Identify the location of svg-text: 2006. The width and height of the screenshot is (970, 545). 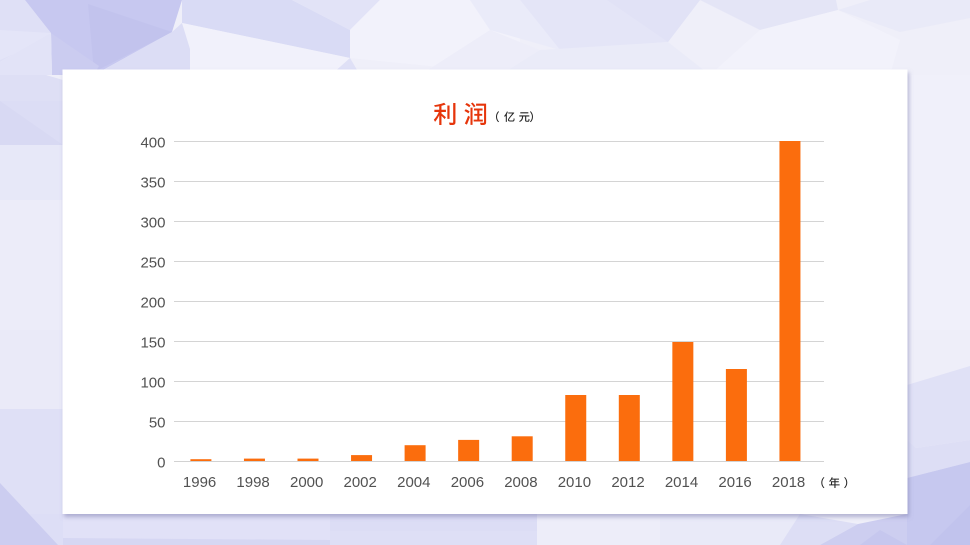
(467, 482).